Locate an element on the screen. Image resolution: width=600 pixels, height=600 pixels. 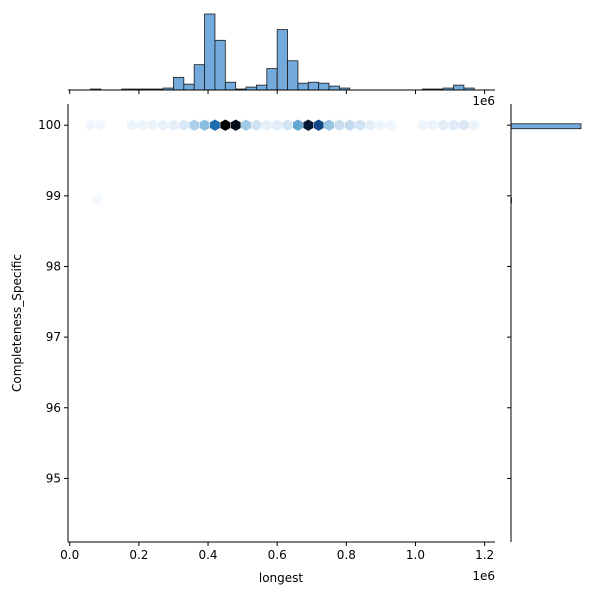
y-axis-ticks: 95 96 97 98 99 100 is located at coordinates (53, 301).